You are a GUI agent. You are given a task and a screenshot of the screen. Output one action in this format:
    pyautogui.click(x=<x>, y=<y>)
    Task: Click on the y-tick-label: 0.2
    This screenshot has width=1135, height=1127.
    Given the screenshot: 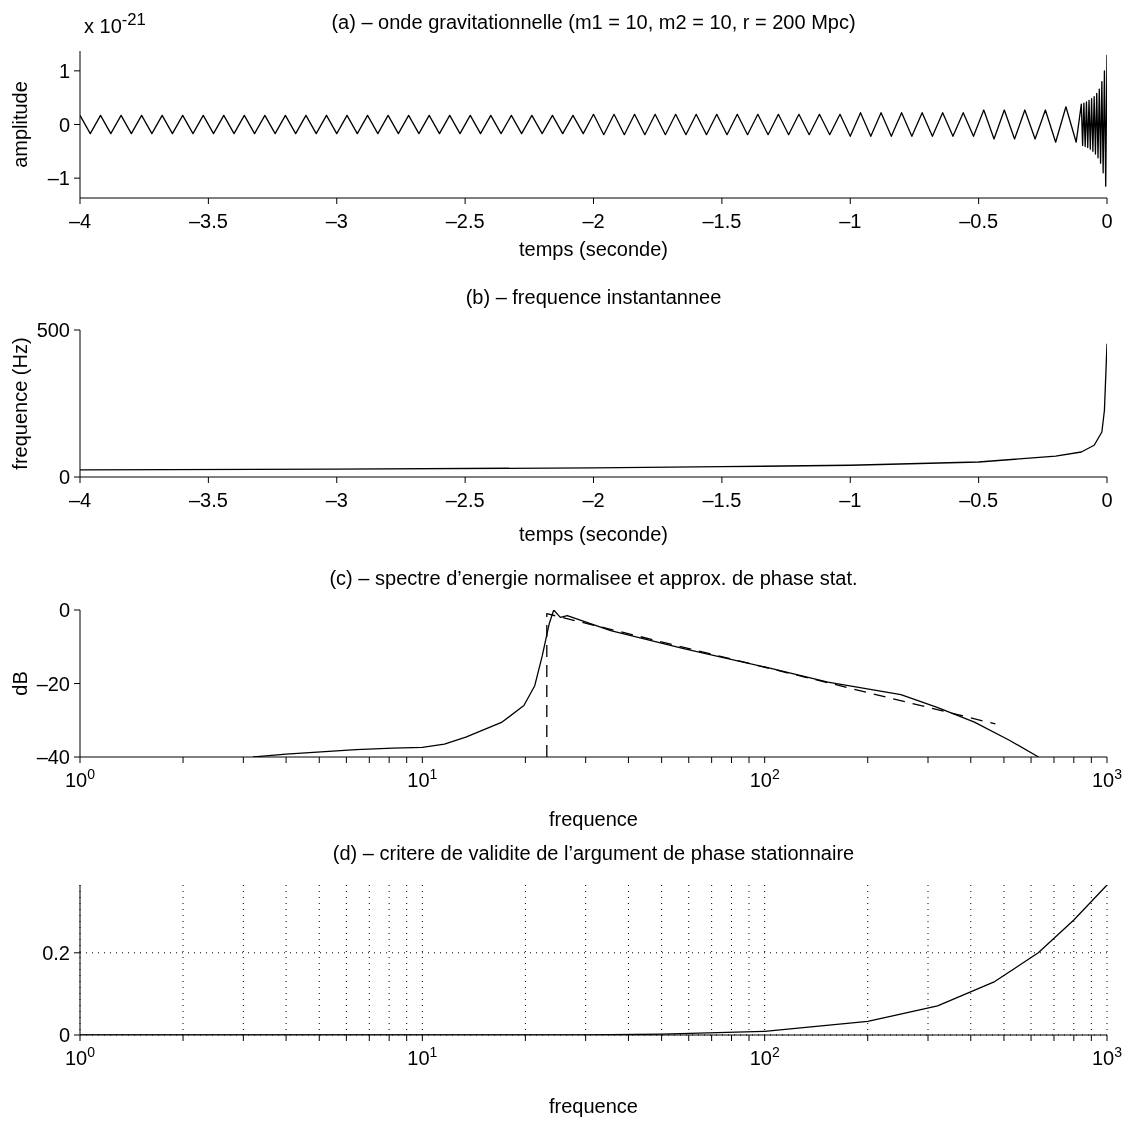 What is the action you would take?
    pyautogui.click(x=56, y=952)
    